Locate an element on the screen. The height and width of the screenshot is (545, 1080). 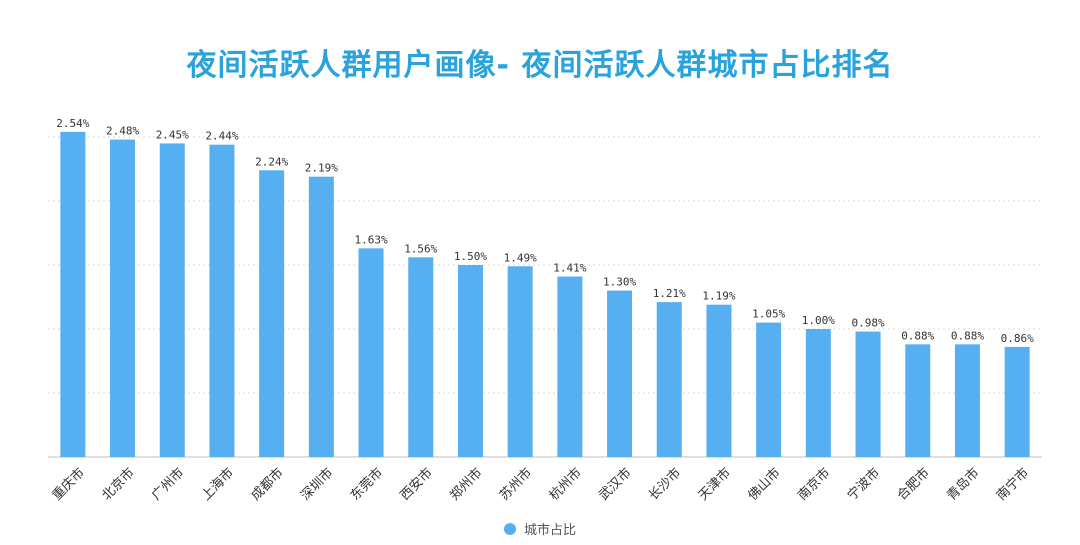
data-label: 2.44% is located at coordinates (221, 136).